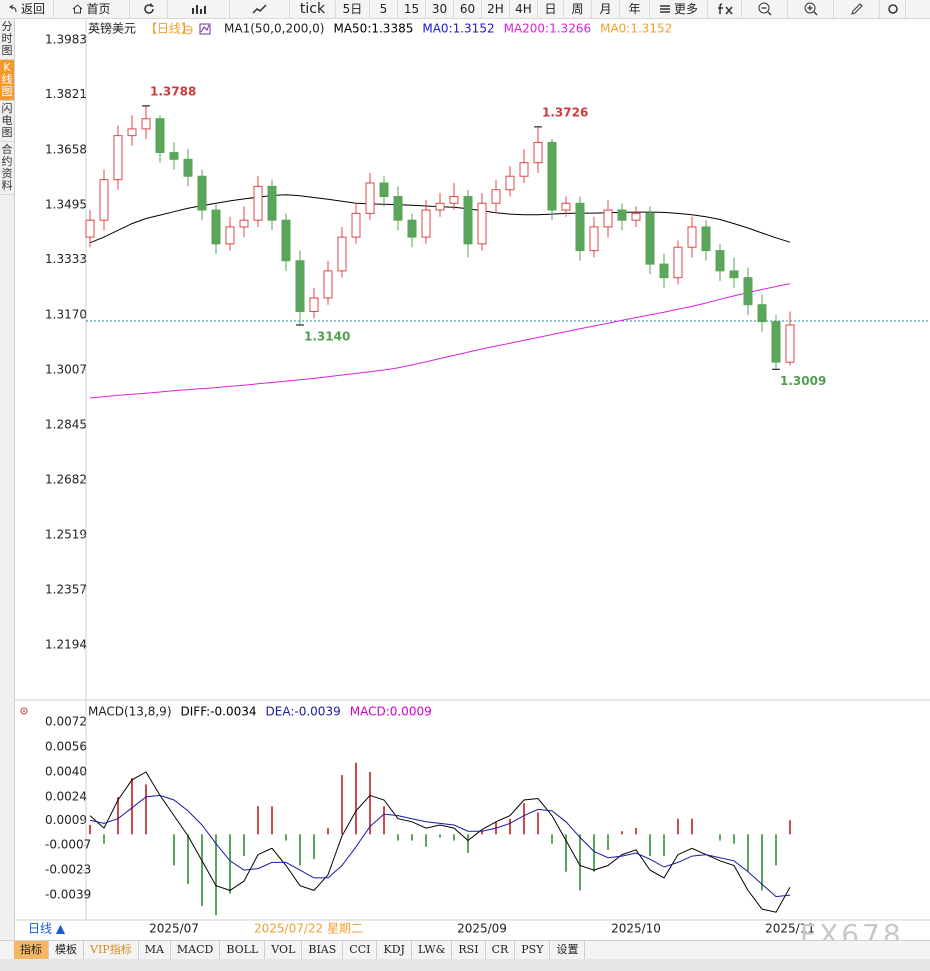  Describe the element at coordinates (323, 950) in the screenshot. I see `indicator-tab: BIAS` at that location.